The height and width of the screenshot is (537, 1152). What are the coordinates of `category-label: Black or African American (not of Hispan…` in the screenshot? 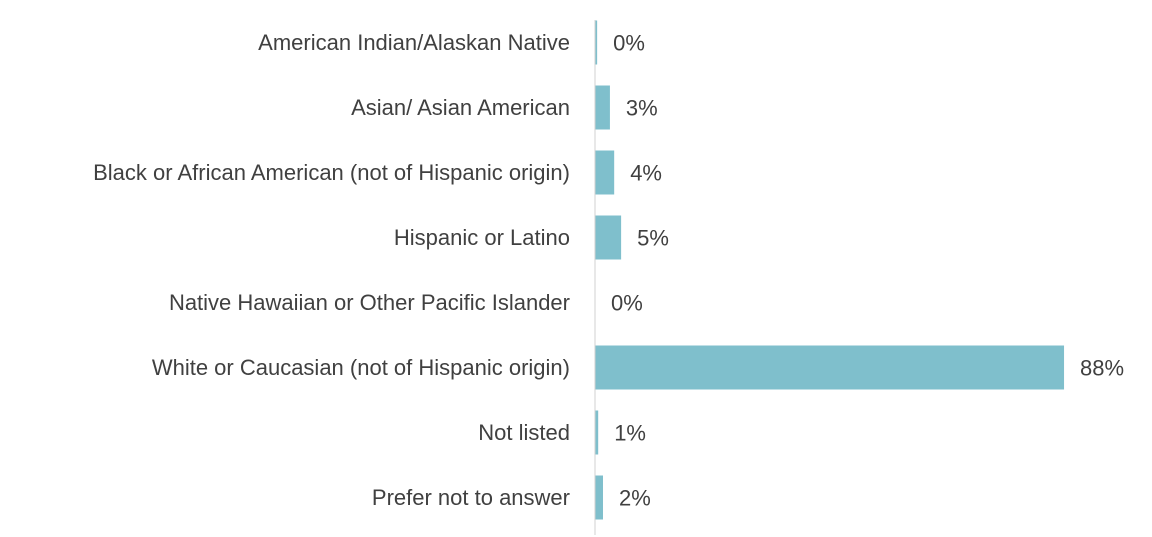 It's located at (331, 172).